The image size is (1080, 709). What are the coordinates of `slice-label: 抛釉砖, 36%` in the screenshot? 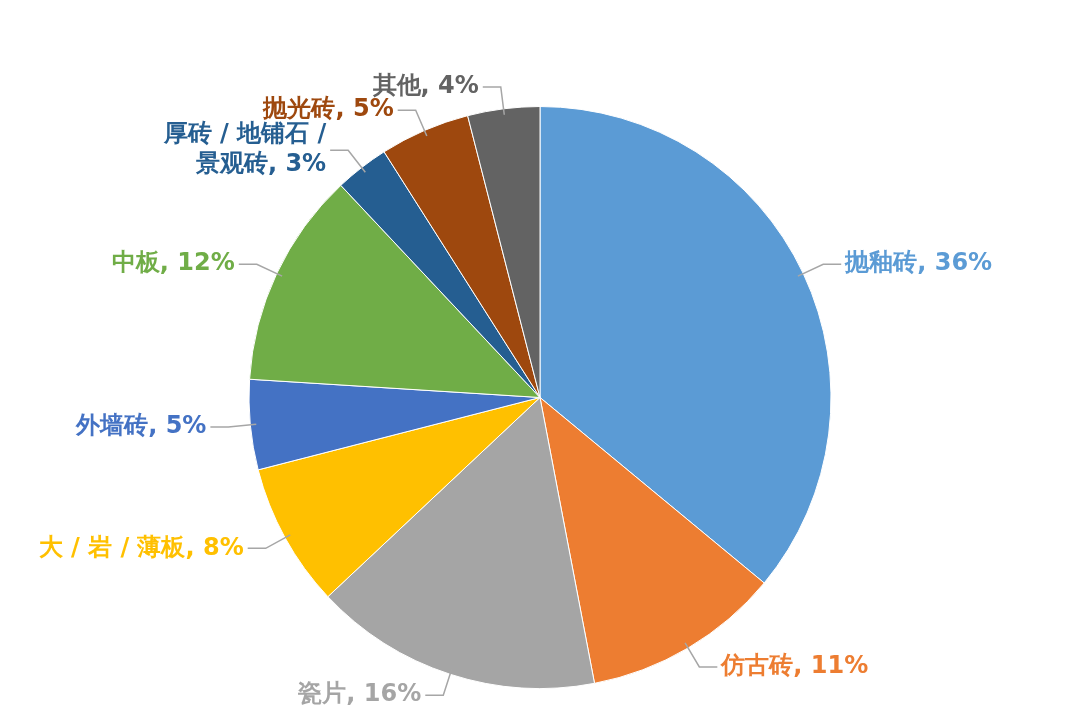 It's located at (918, 262).